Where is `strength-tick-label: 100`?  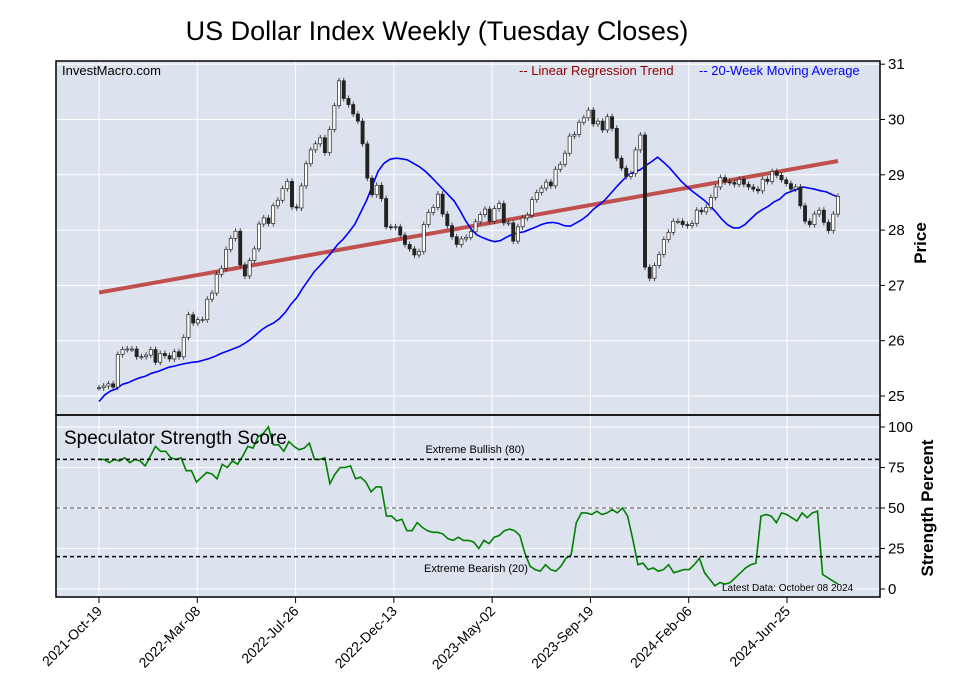 strength-tick-label: 100 is located at coordinates (900, 427).